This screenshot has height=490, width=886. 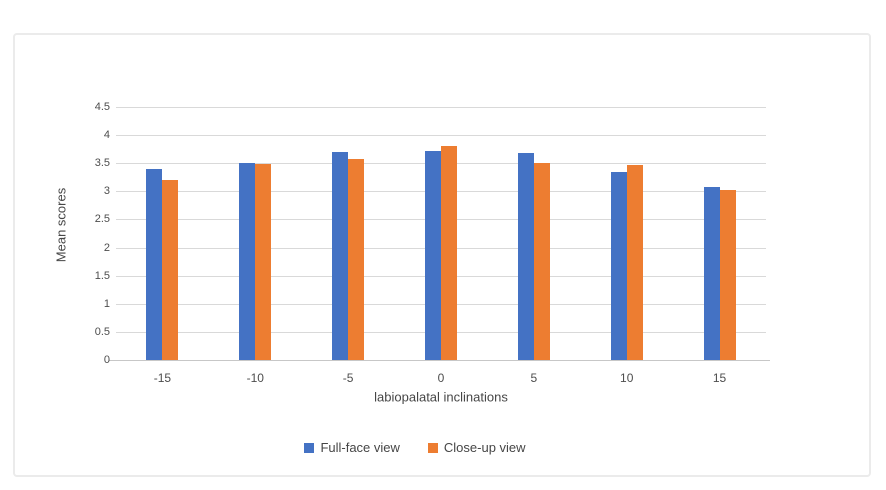 What do you see at coordinates (106, 191) in the screenshot?
I see `y-tick-label: 3` at bounding box center [106, 191].